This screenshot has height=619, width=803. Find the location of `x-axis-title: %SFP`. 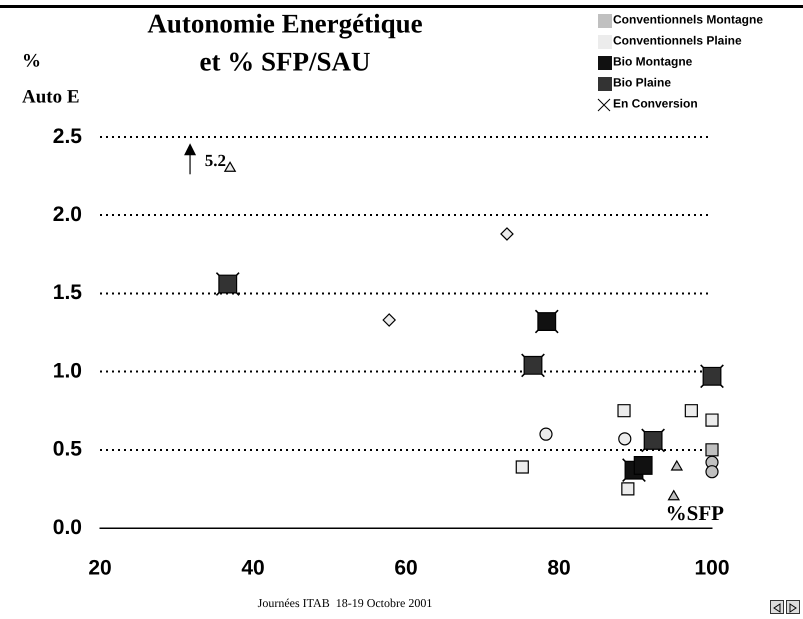

x-axis-title: %SFP is located at coordinates (695, 512).